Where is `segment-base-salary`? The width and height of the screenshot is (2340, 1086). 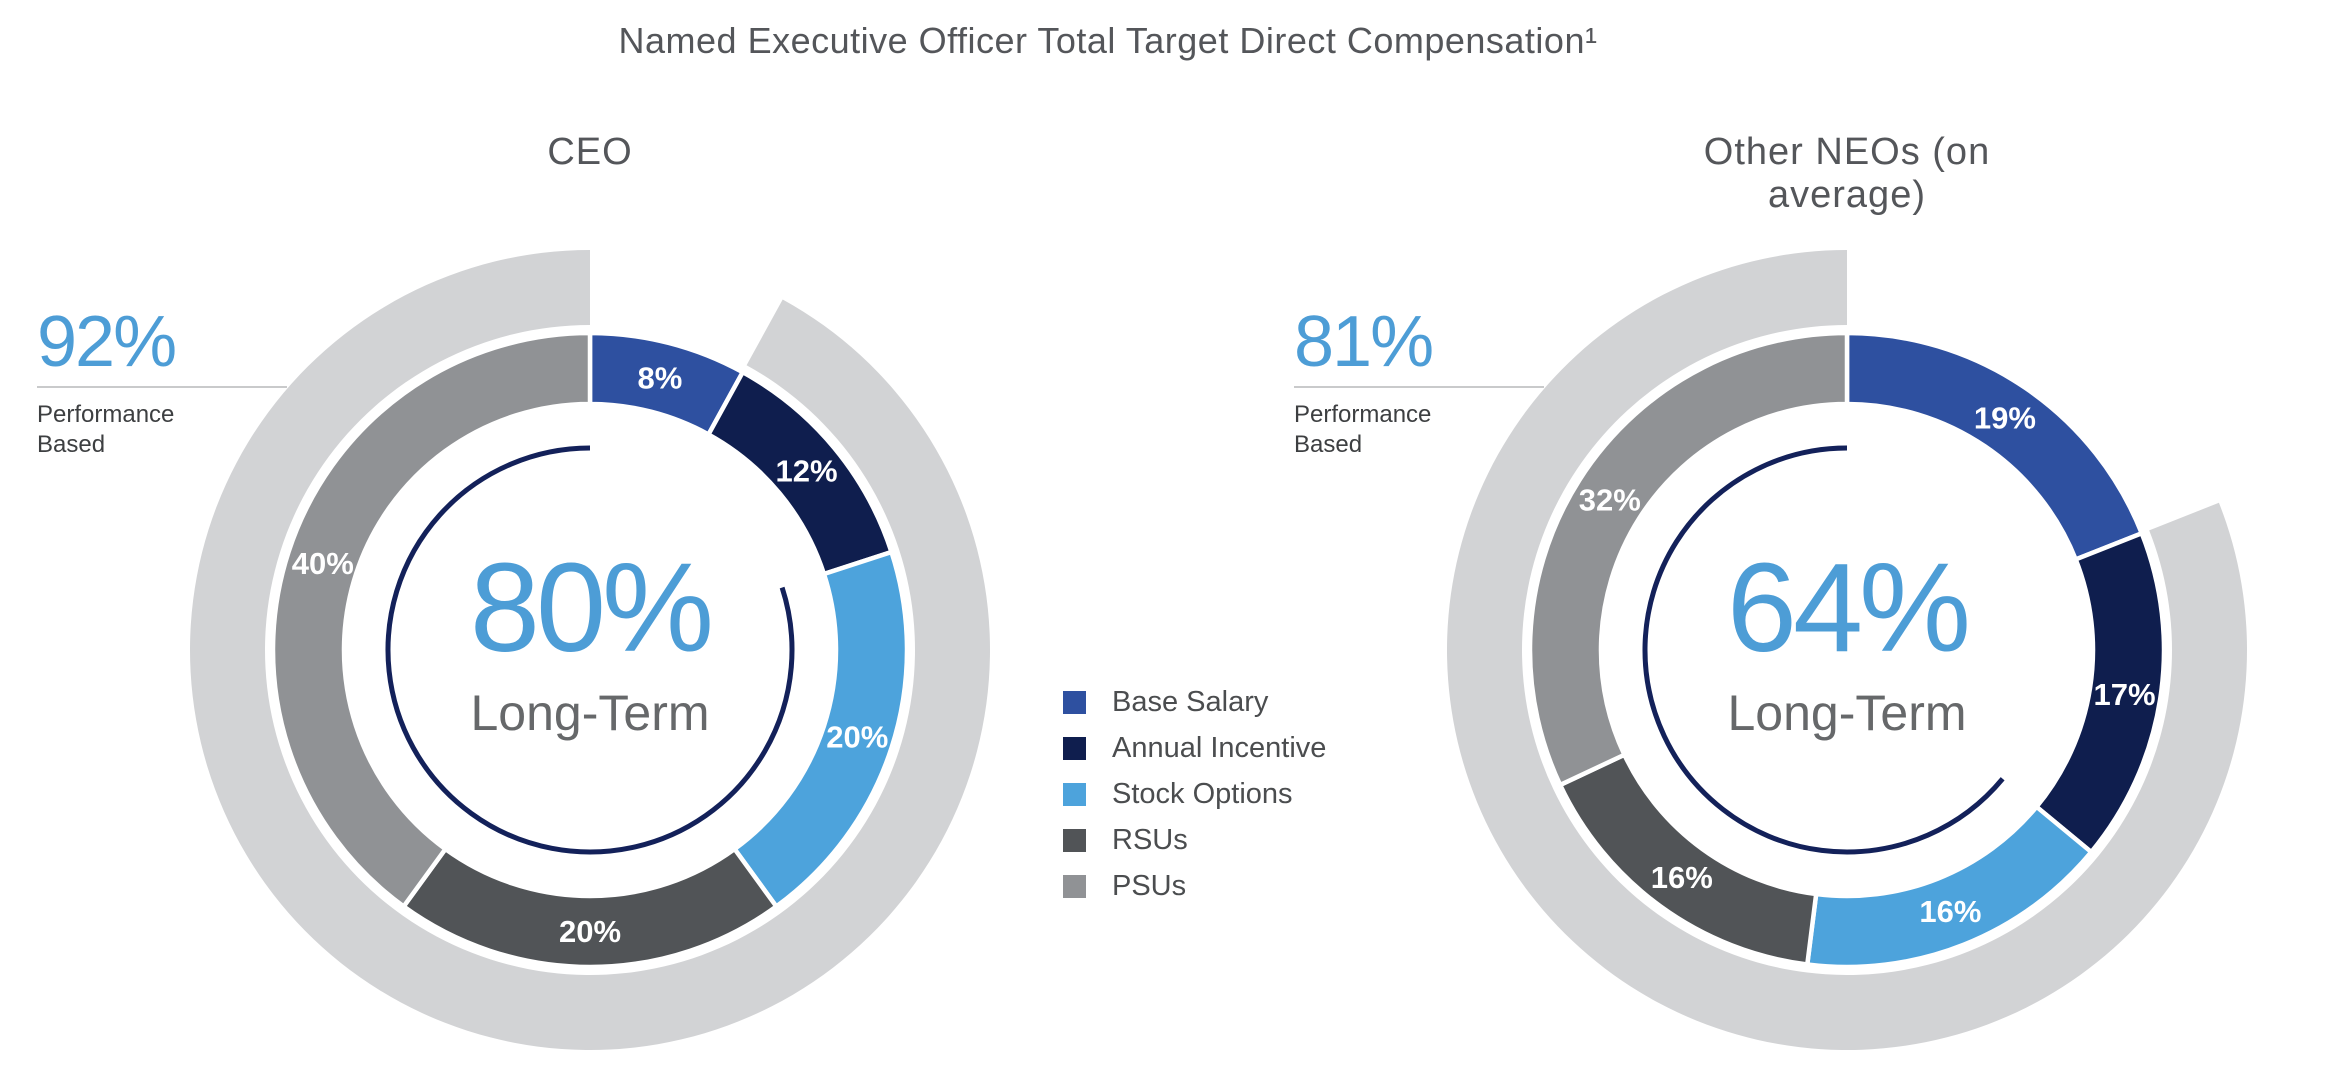
segment-base-salary is located at coordinates (1994, 446).